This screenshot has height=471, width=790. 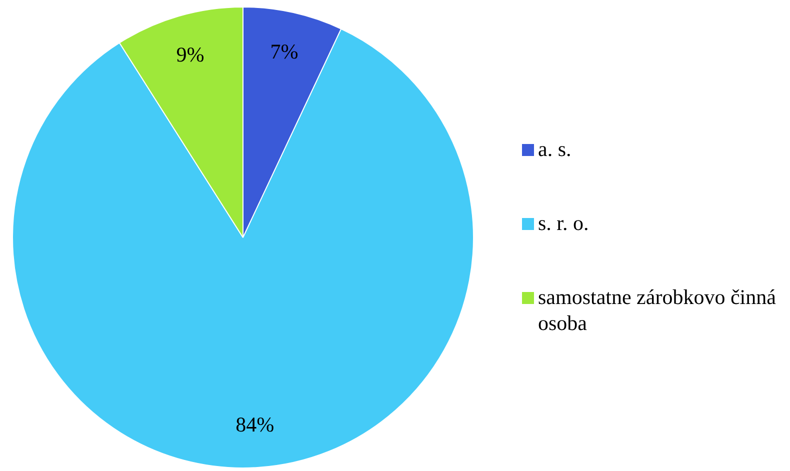 I want to click on legend-label: s. r. o., so click(x=563, y=223).